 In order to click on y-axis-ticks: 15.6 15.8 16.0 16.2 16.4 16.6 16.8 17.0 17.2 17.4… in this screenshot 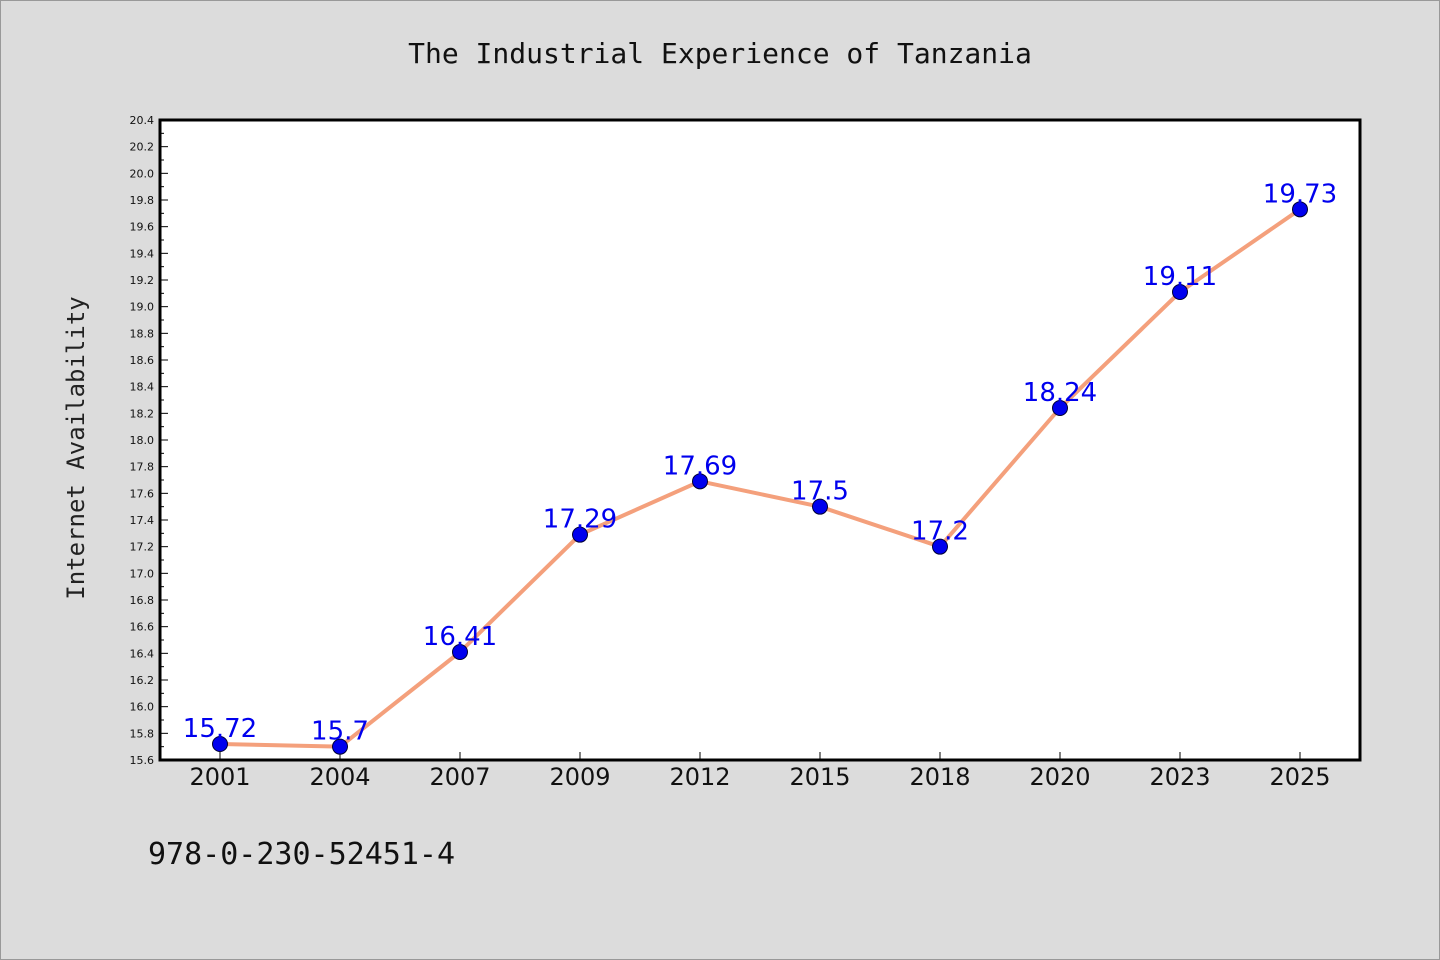, I will do `click(149, 440)`.